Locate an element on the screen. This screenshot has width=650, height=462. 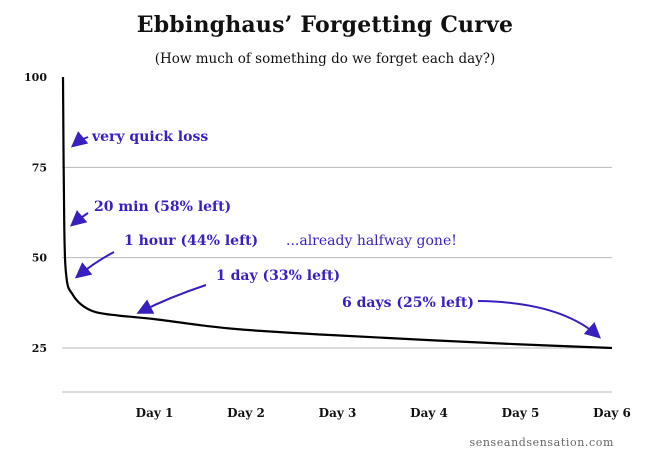
chart-title: Ebbinghaus’ Forgetting Curve is located at coordinates (325, 25).